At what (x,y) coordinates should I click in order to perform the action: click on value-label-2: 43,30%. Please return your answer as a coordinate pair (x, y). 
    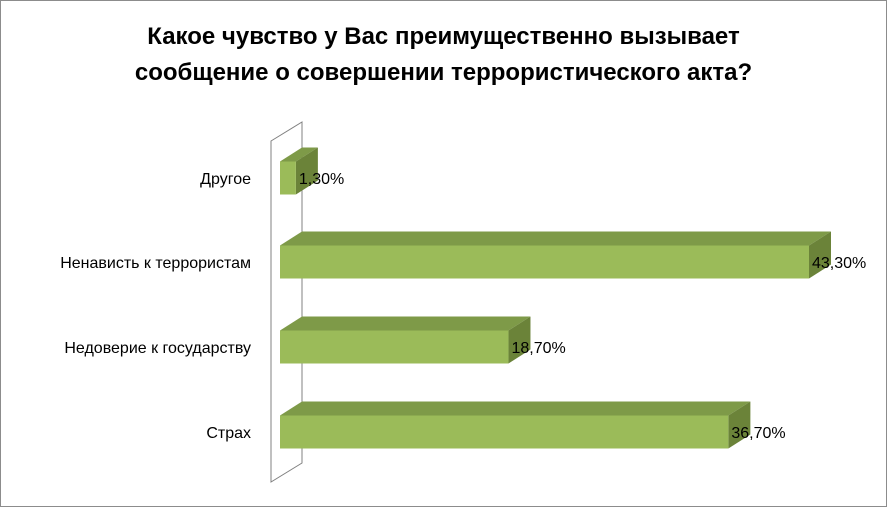
    Looking at the image, I should click on (839, 263).